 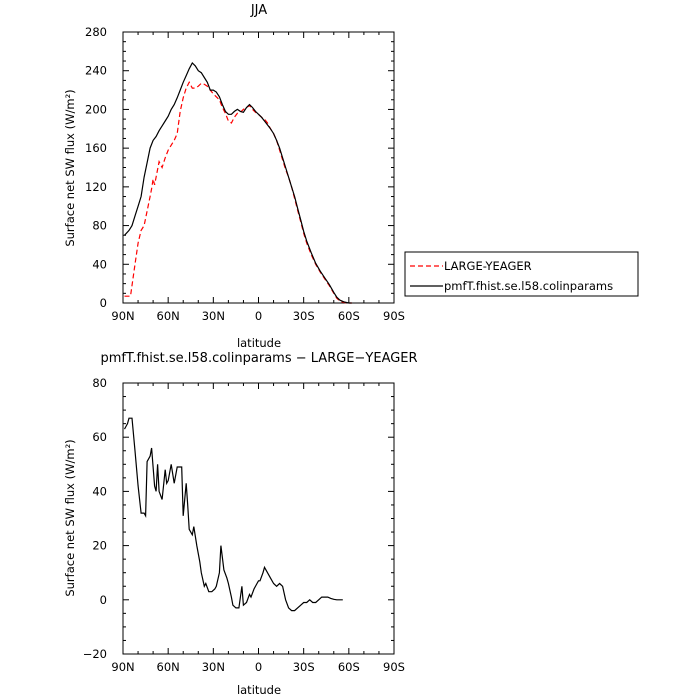 I want to click on bottom-y-tick-labels: −20 0 20 40 60 80, so click(x=95, y=518).